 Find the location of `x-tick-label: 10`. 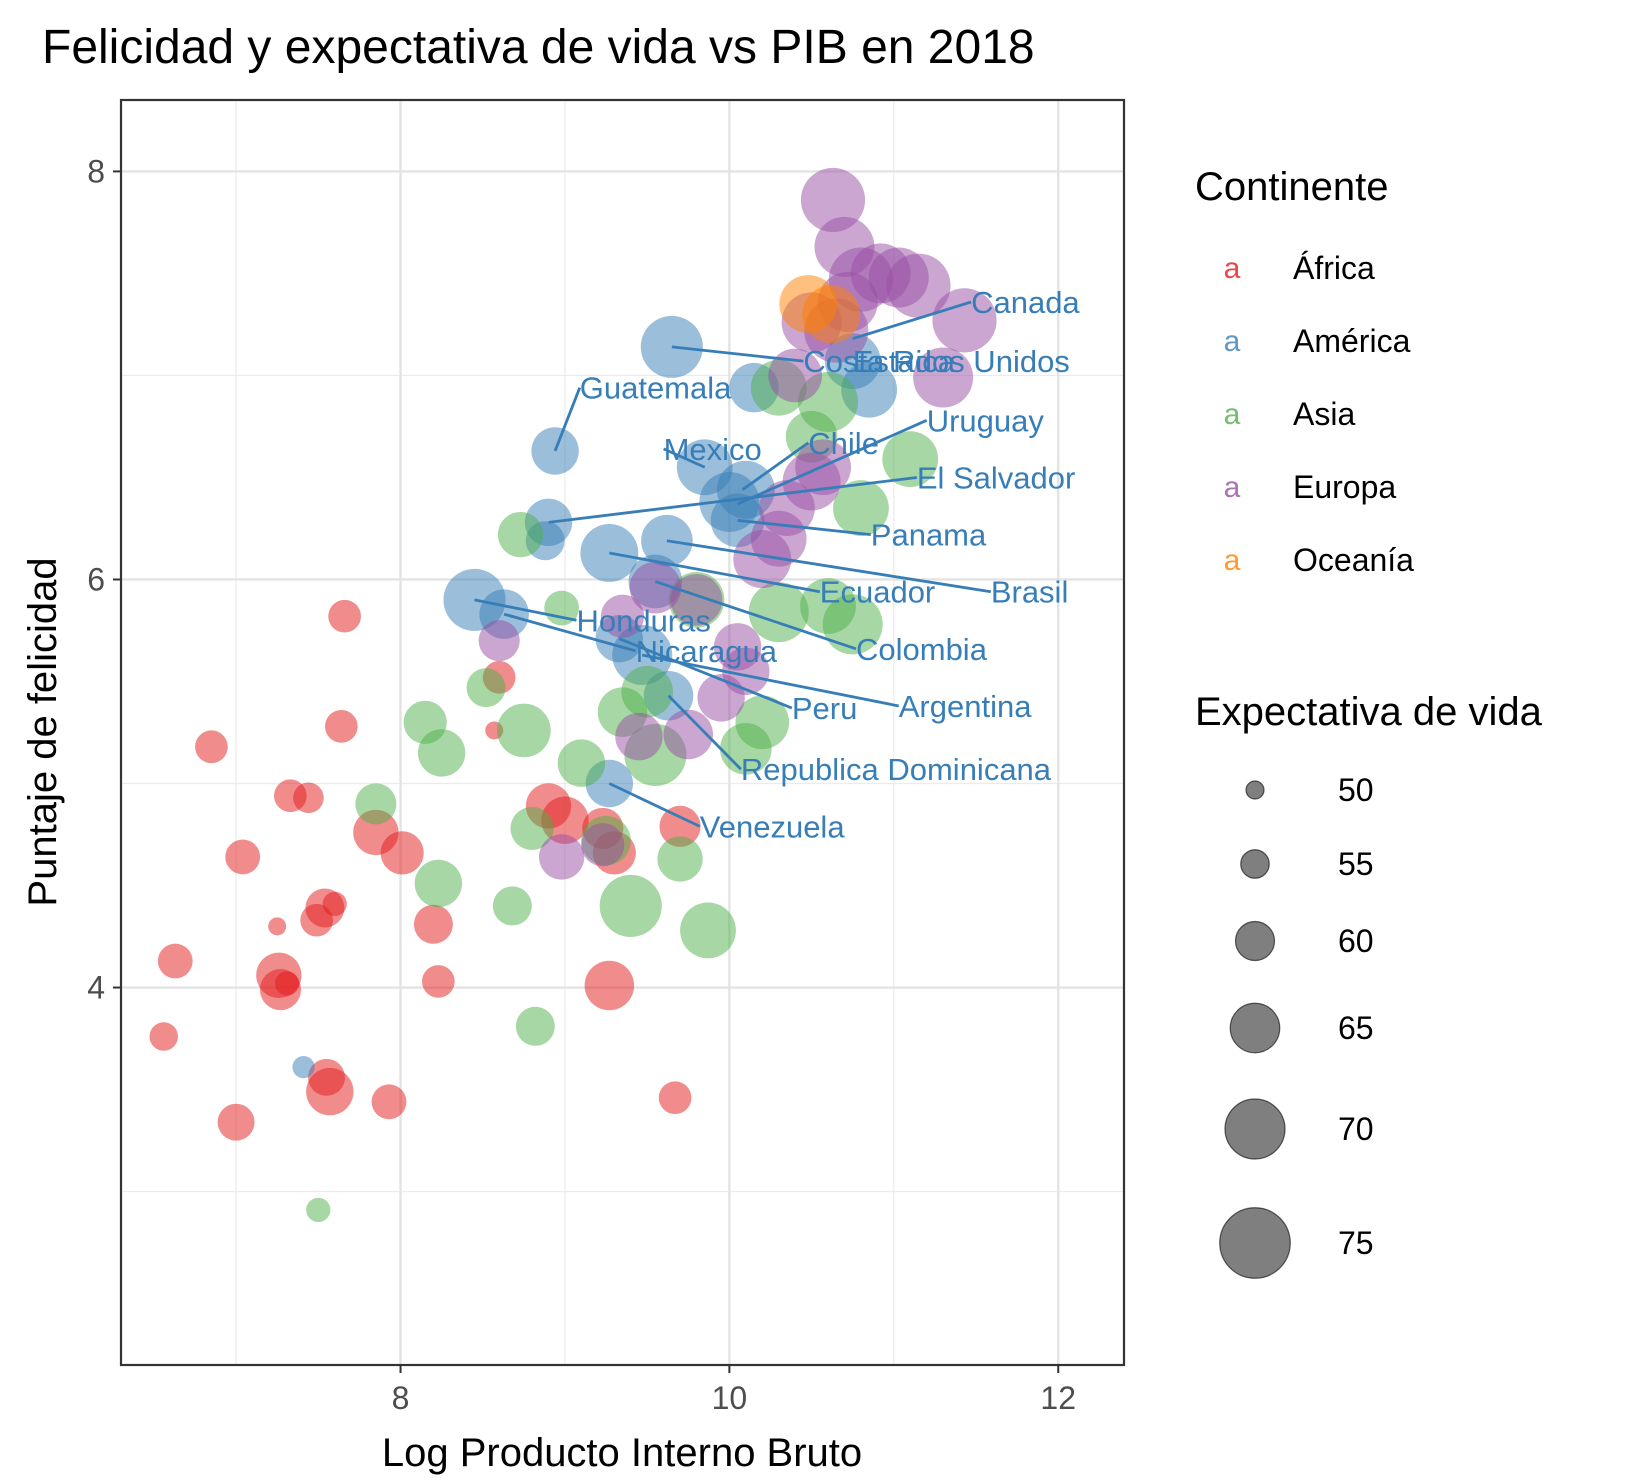

x-tick-label: 10 is located at coordinates (730, 1398).